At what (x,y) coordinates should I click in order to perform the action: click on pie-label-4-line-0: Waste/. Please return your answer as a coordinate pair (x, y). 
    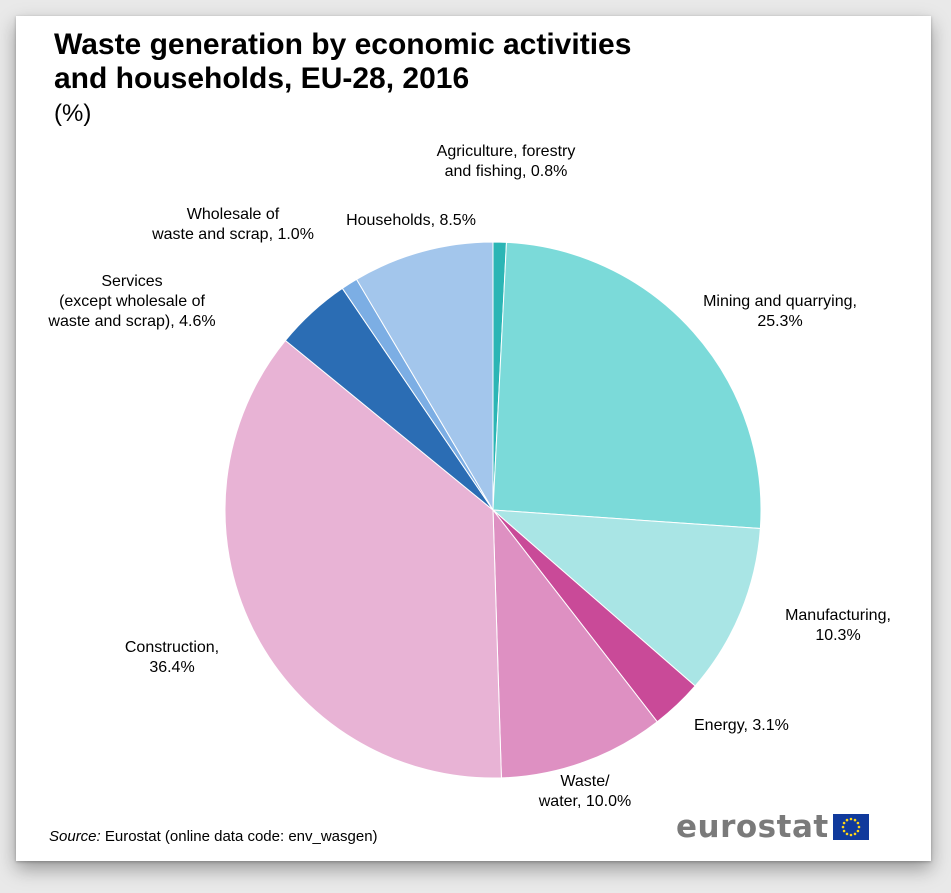
    Looking at the image, I should click on (585, 781).